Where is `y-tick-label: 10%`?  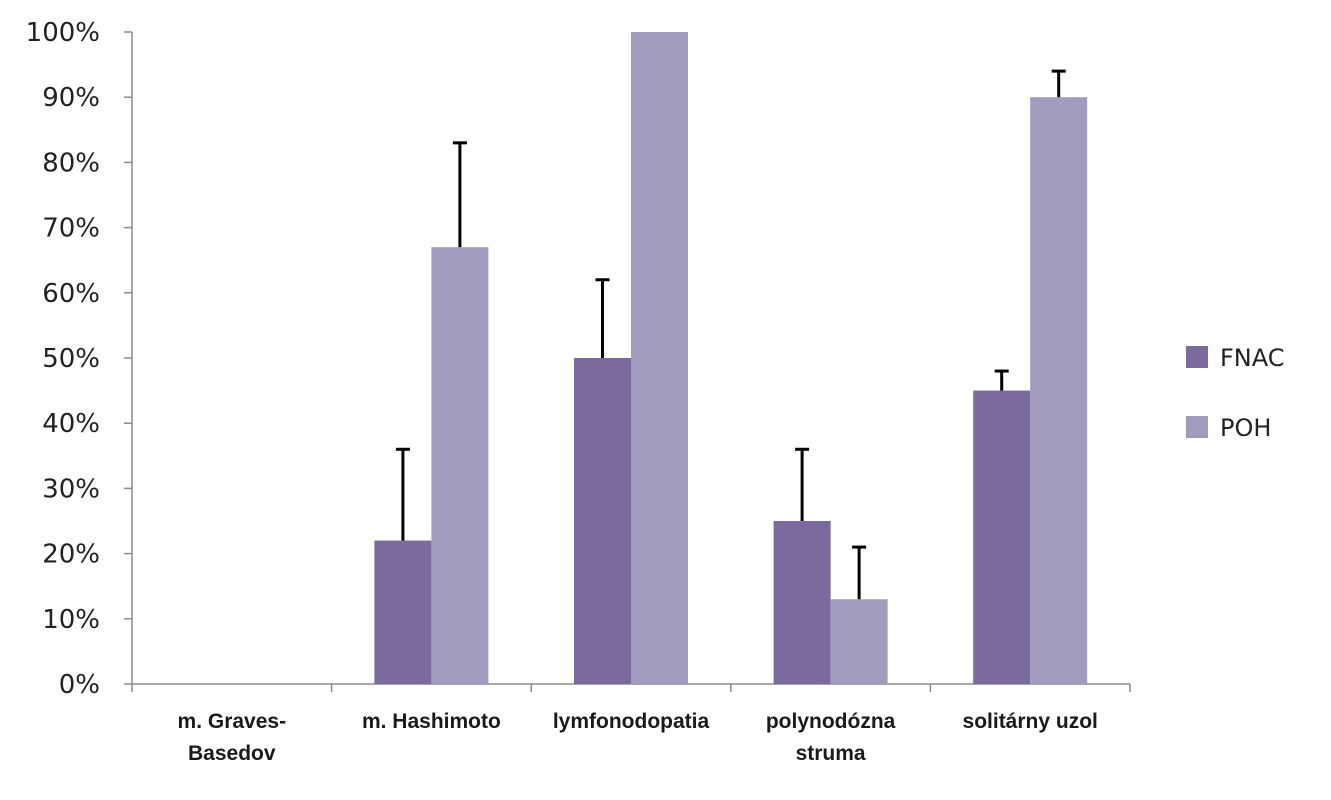 y-tick-label: 10% is located at coordinates (71, 620).